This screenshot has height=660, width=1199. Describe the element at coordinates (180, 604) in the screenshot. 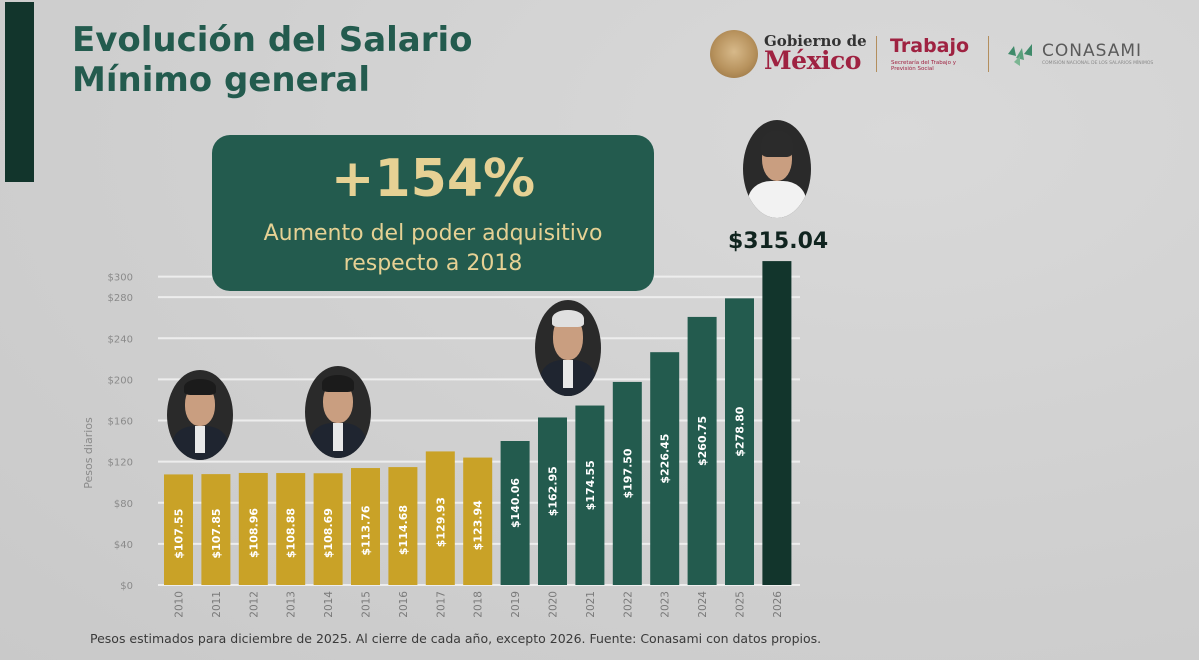

I see `x-tick-label: 2010` at that location.